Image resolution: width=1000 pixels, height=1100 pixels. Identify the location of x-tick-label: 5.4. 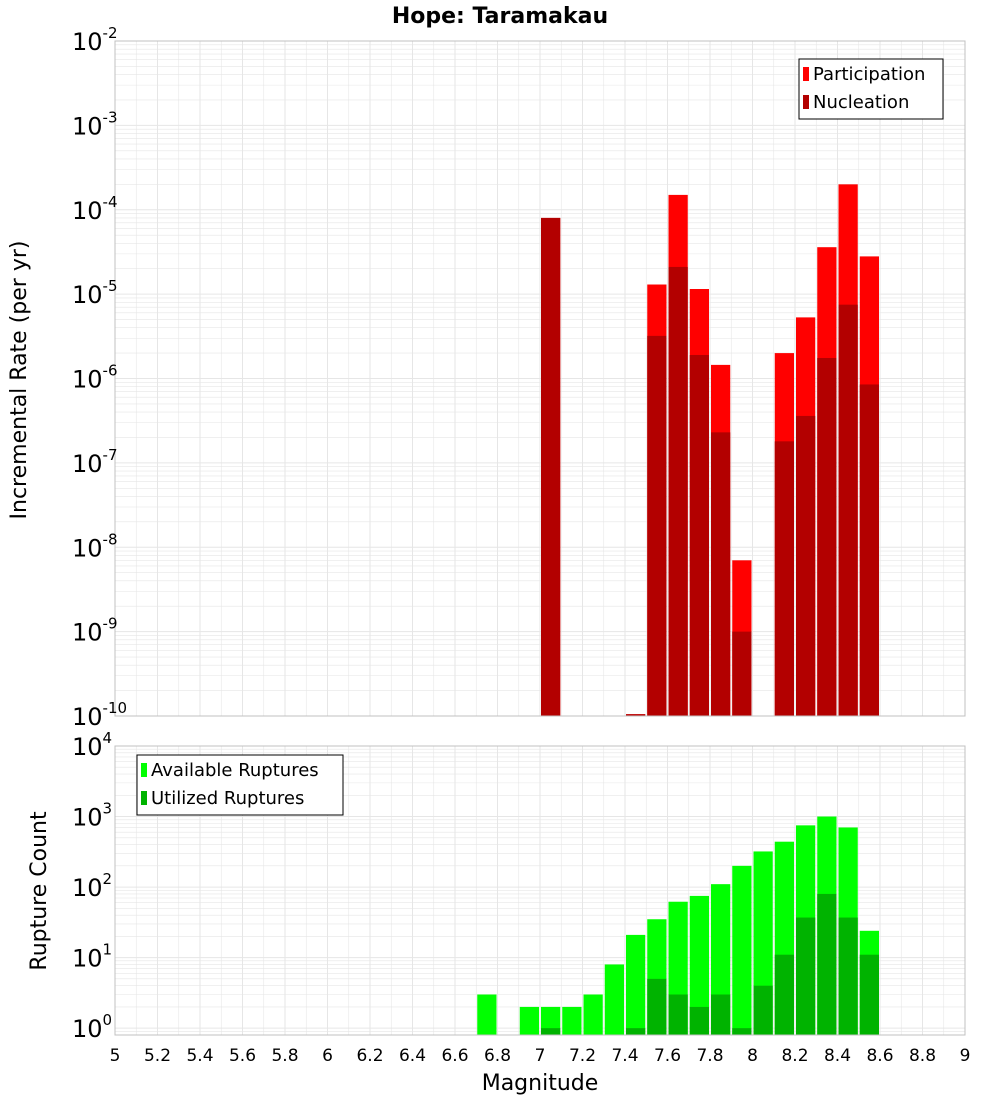
(199, 1056).